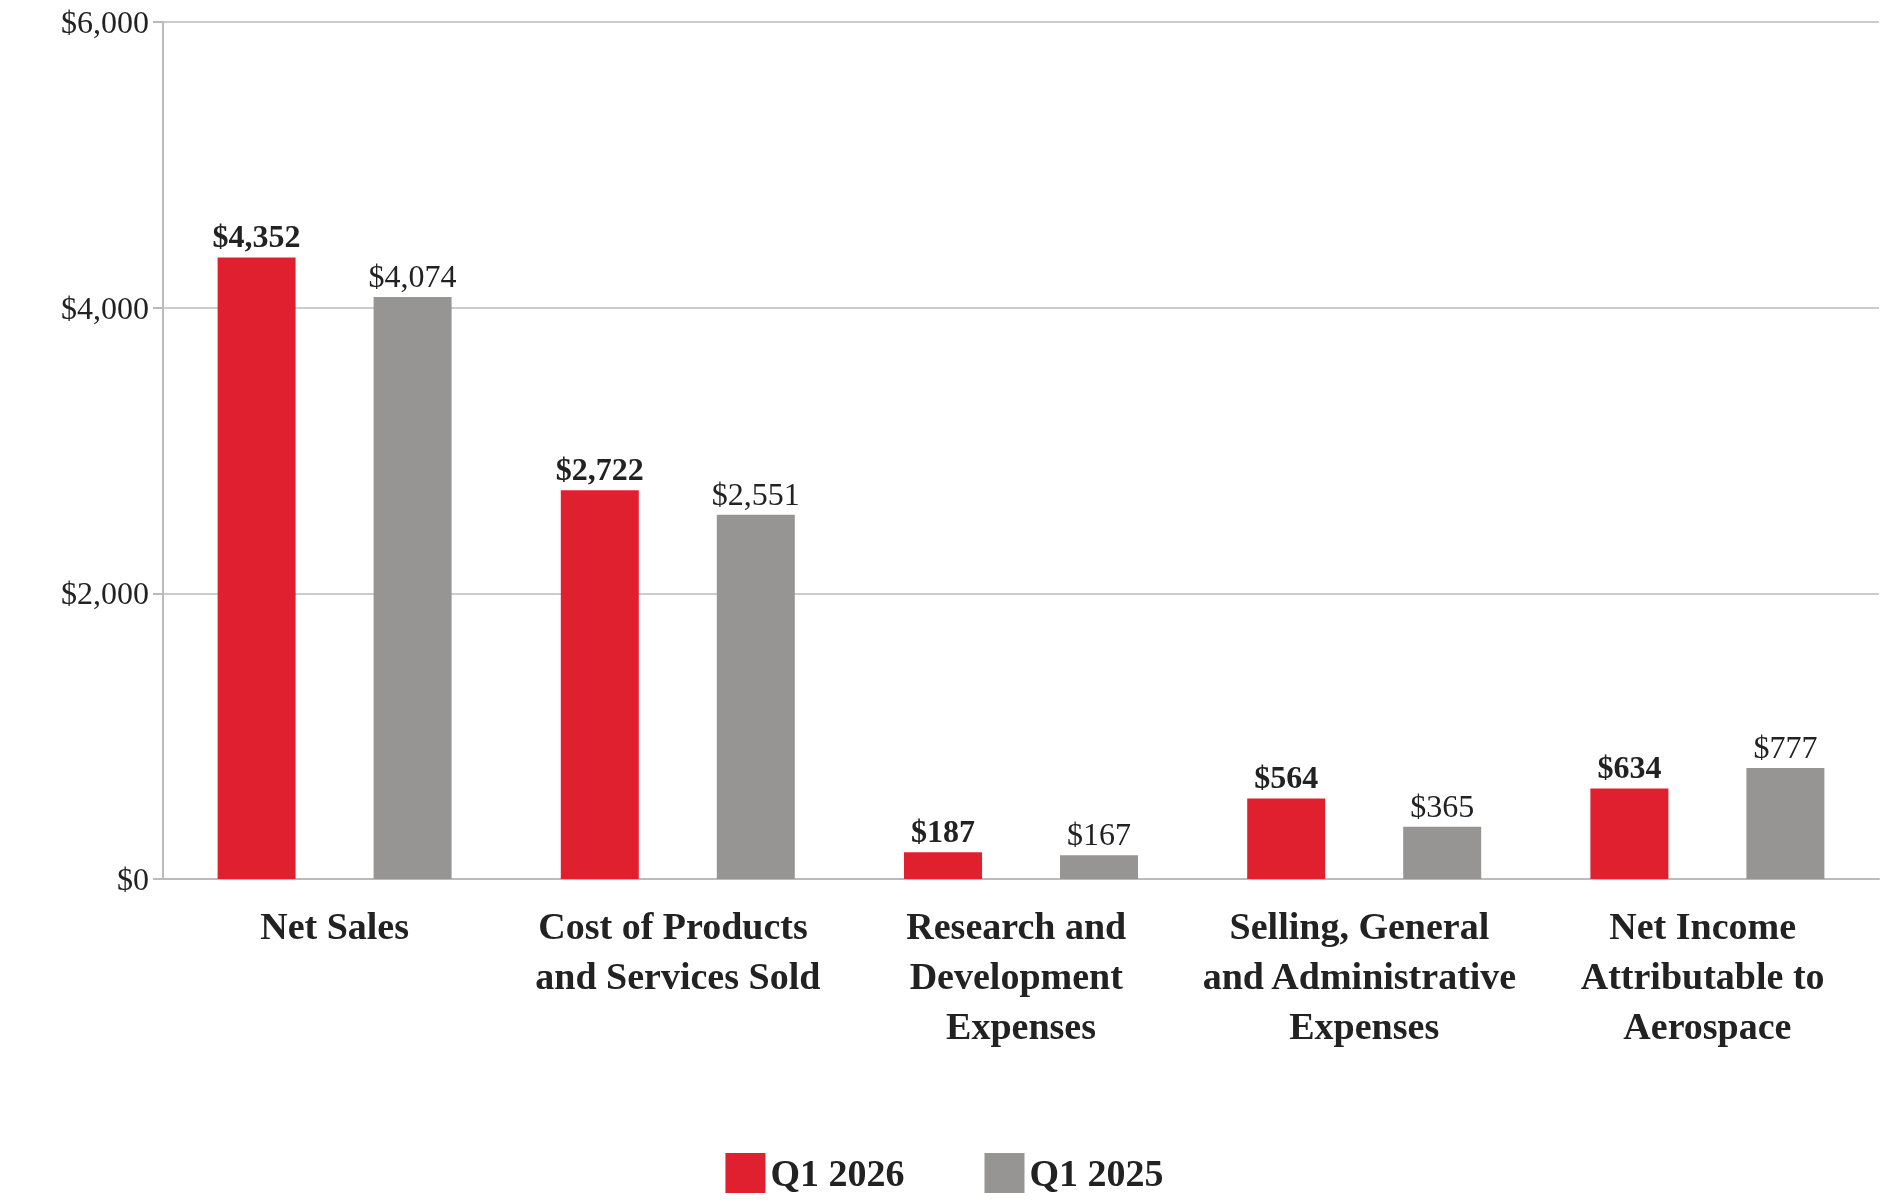 This screenshot has width=1889, height=1203. What do you see at coordinates (599, 469) in the screenshot?
I see `data-label: $2,722` at bounding box center [599, 469].